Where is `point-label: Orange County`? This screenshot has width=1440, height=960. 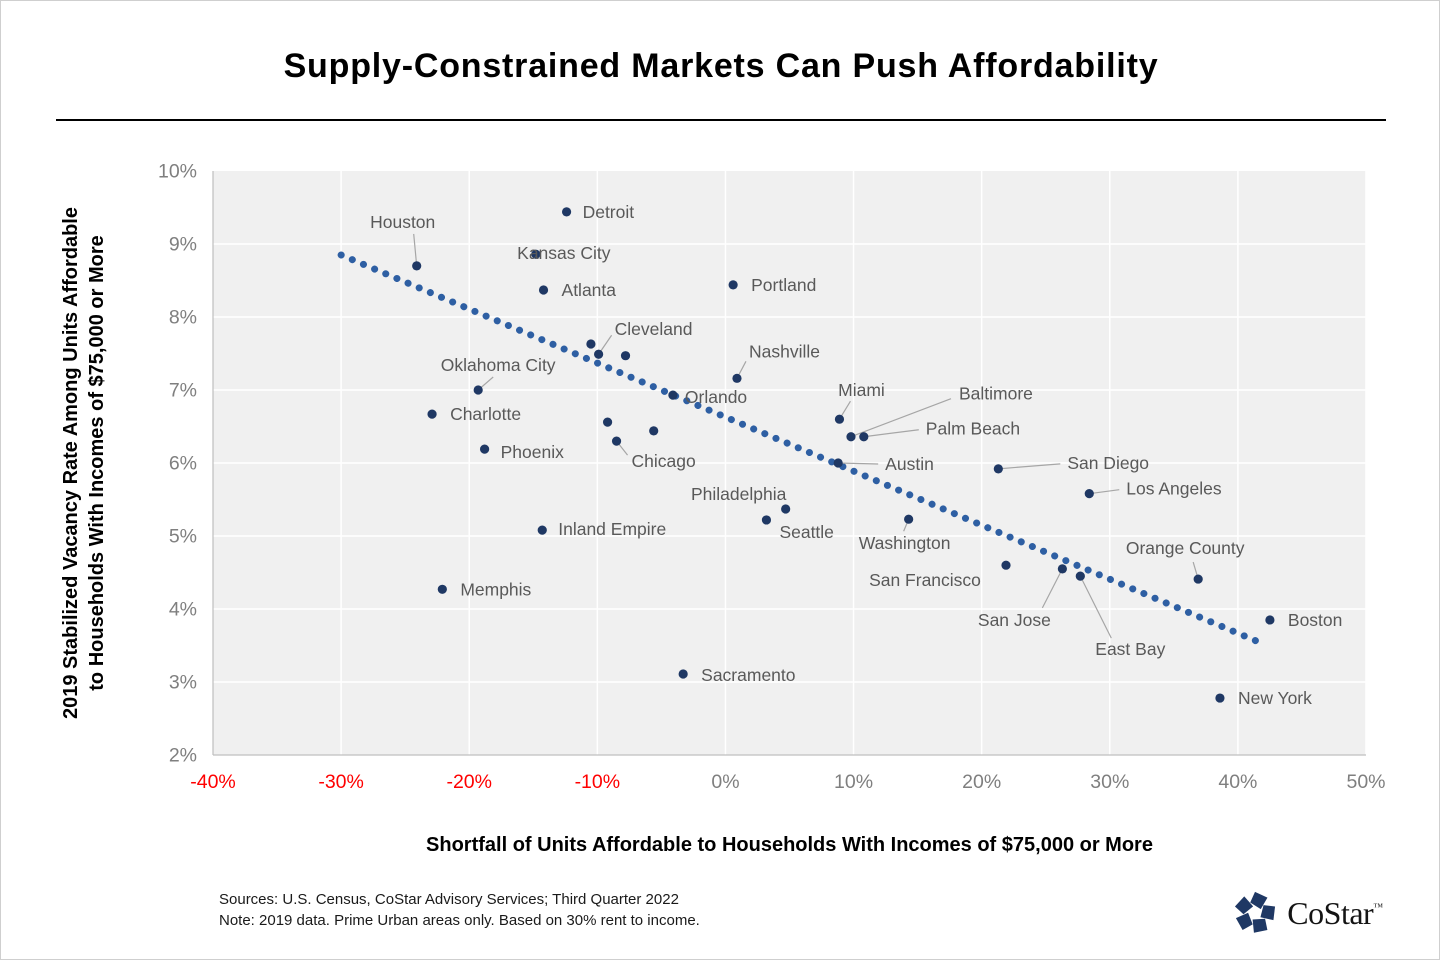 point-label: Orange County is located at coordinates (1185, 548).